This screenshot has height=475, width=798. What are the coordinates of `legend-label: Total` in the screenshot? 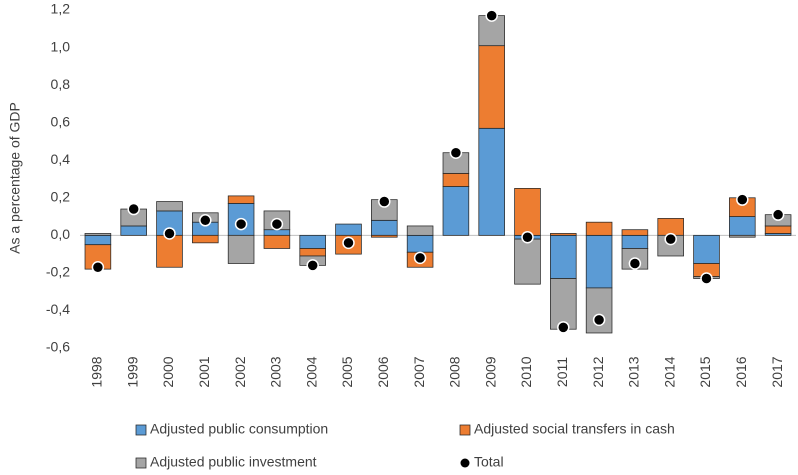 It's located at (489, 462).